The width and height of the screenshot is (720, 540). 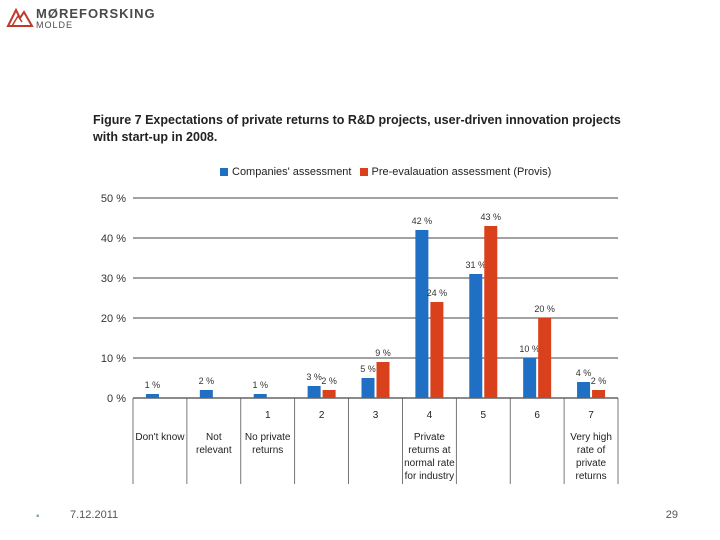 What do you see at coordinates (383, 353) in the screenshot?
I see `data-label: 9 %` at bounding box center [383, 353].